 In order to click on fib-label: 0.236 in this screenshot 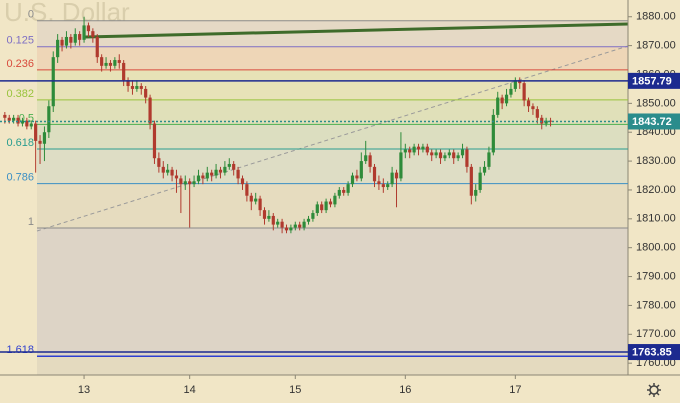, I will do `click(20, 64)`.